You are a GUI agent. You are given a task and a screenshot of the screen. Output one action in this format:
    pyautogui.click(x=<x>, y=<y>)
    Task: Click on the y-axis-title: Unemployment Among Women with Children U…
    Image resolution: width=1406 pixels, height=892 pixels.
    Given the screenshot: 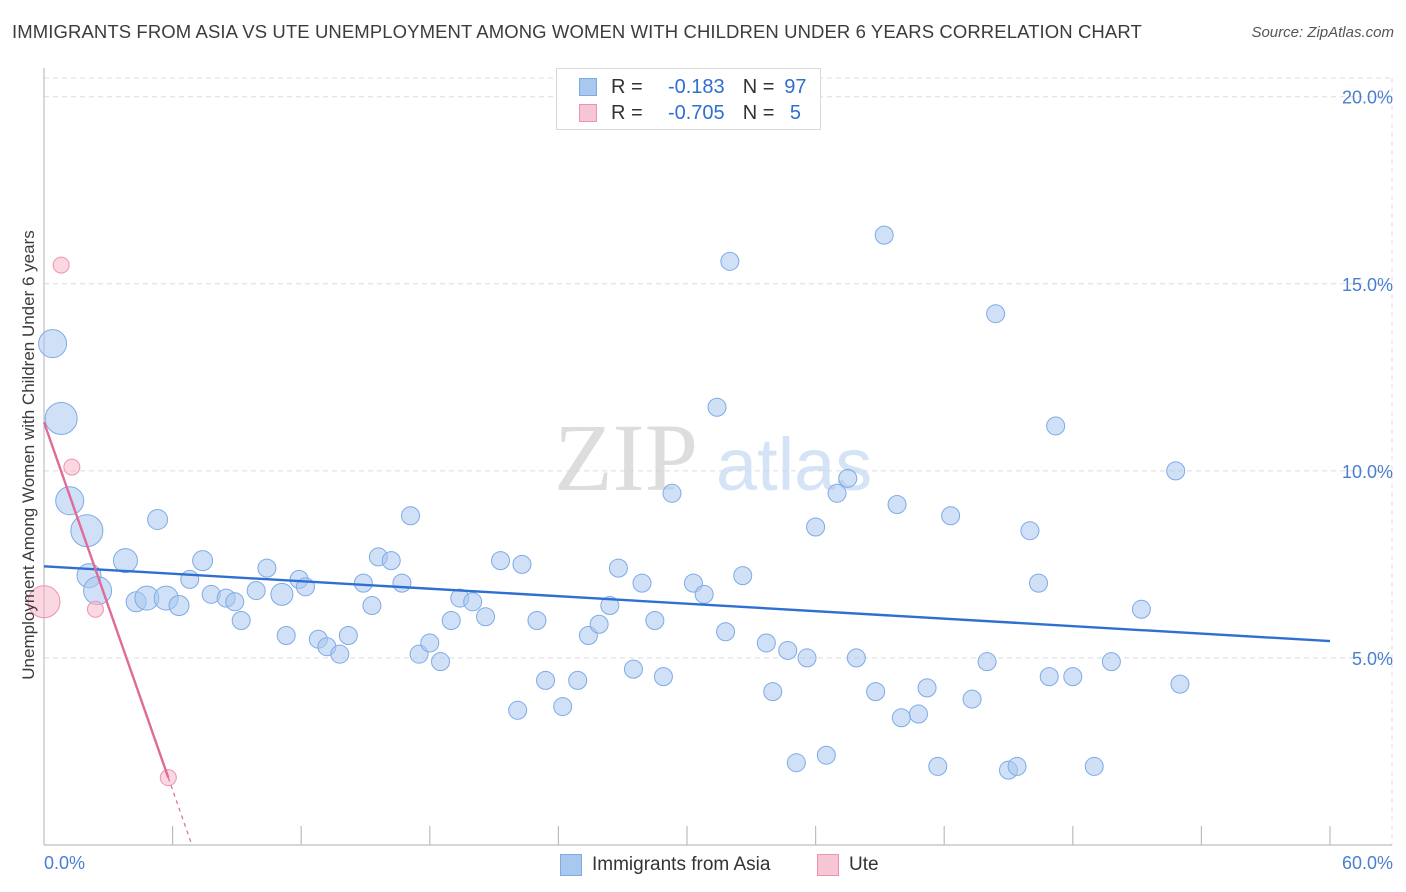 What is the action you would take?
    pyautogui.click(x=28, y=454)
    